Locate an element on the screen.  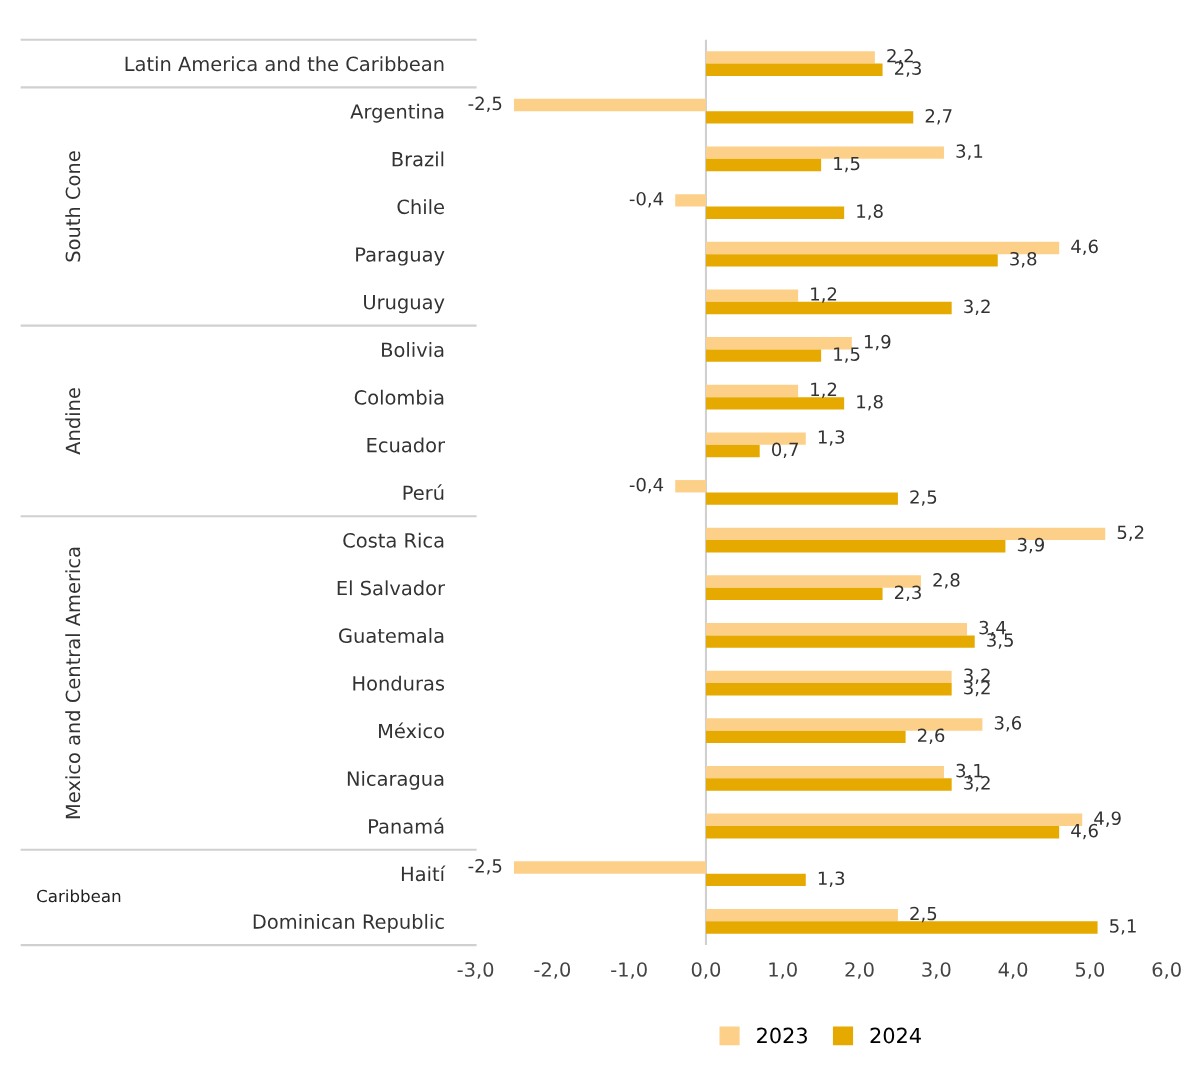
data-label: 4,6 is located at coordinates (1084, 247).